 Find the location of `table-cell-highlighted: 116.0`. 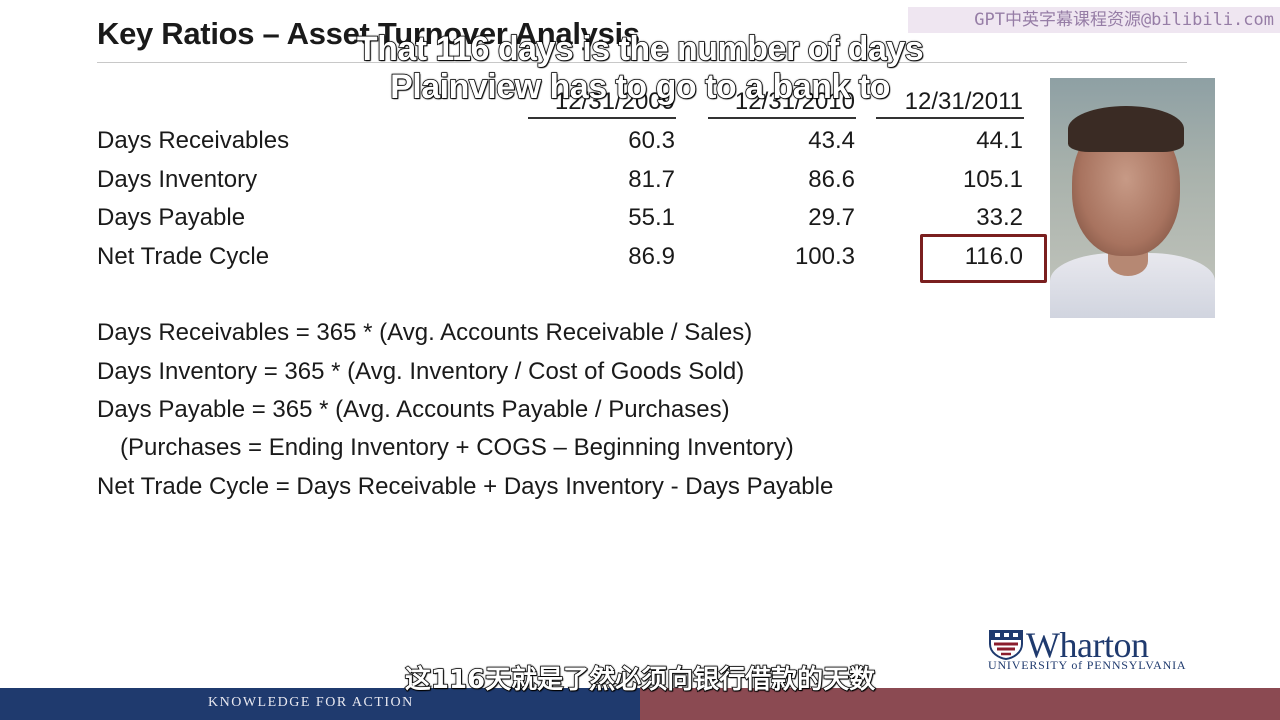

table-cell-highlighted: 116.0 is located at coordinates (993, 256).